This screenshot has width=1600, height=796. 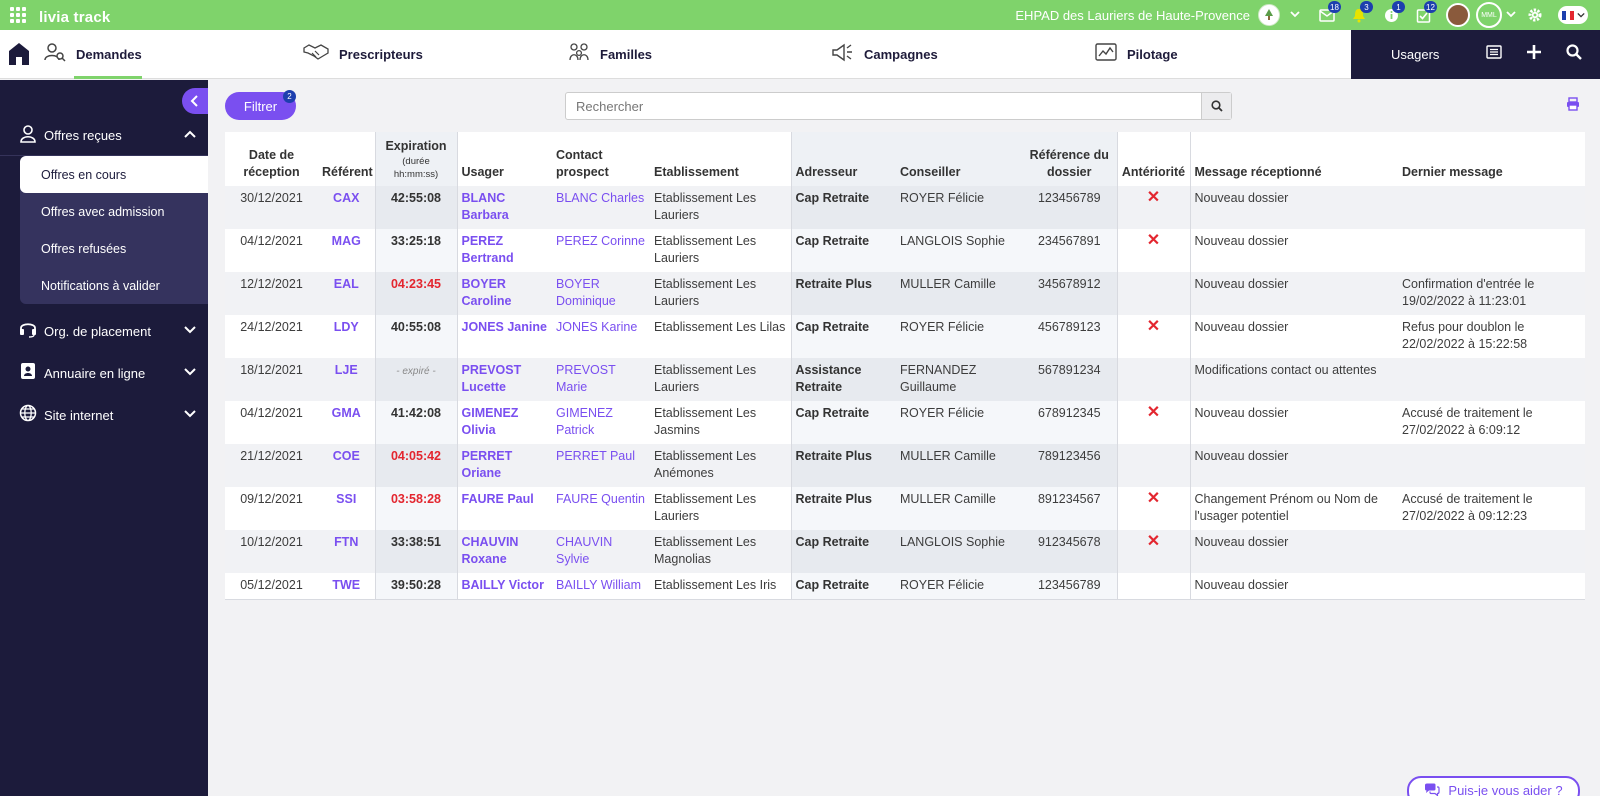 What do you see at coordinates (586, 292) in the screenshot?
I see `cell-contact-text: BOYER Dominique` at bounding box center [586, 292].